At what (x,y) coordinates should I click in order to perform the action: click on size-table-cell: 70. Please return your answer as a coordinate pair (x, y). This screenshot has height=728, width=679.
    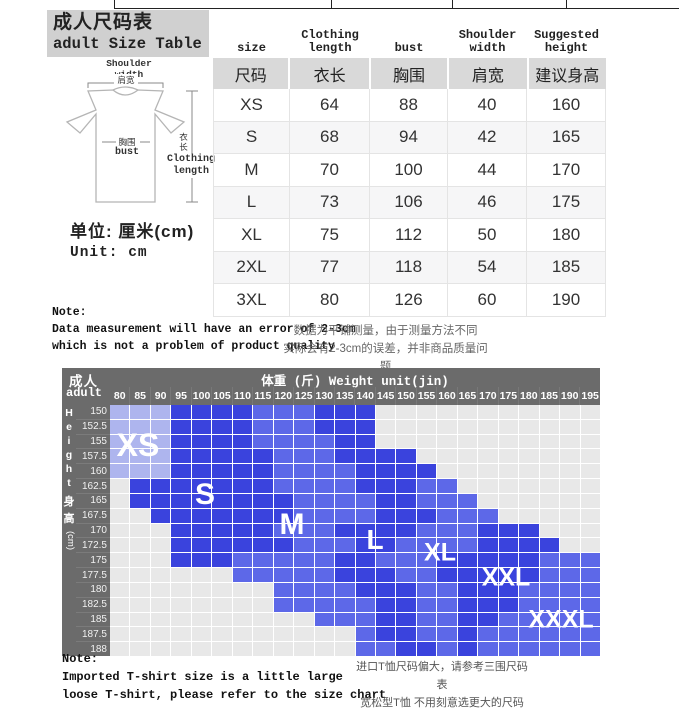
    Looking at the image, I should click on (330, 170).